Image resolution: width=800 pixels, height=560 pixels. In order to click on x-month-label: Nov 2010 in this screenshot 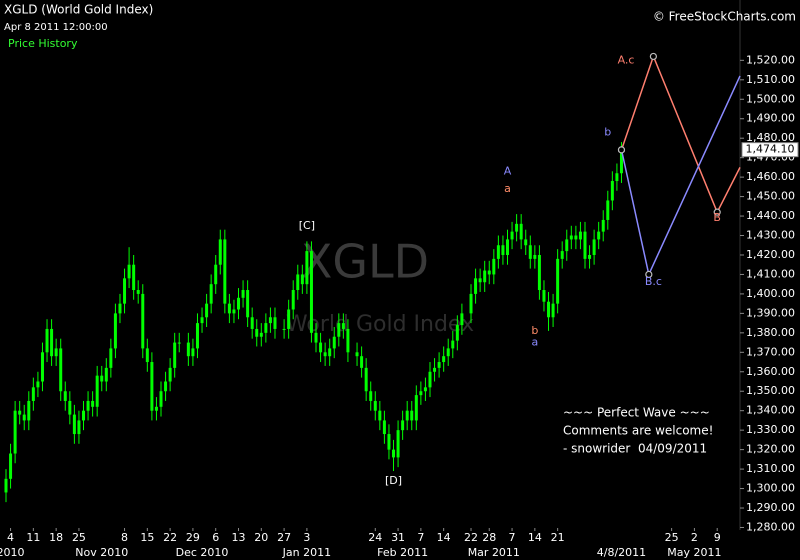, I will do `click(101, 552)`.